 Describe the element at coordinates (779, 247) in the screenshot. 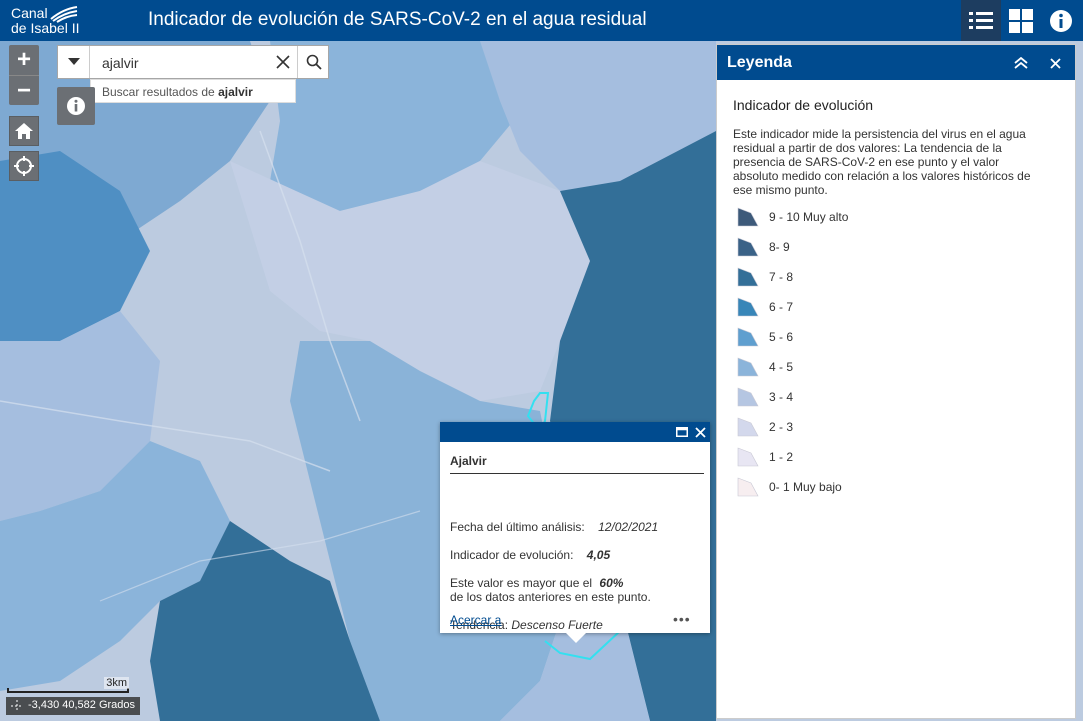

I see `legend-item-label: 8- 9` at that location.